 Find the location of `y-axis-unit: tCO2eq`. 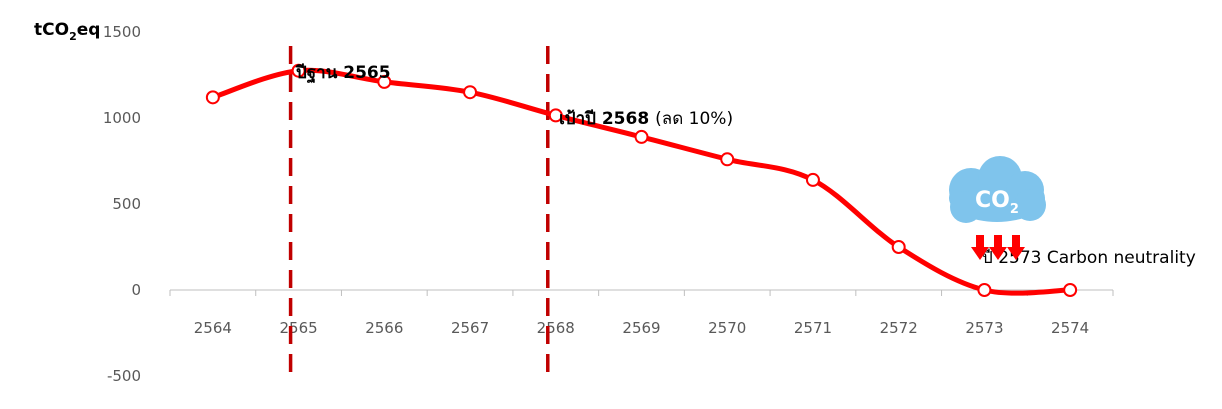

y-axis-unit: tCO2eq is located at coordinates (67, 31).